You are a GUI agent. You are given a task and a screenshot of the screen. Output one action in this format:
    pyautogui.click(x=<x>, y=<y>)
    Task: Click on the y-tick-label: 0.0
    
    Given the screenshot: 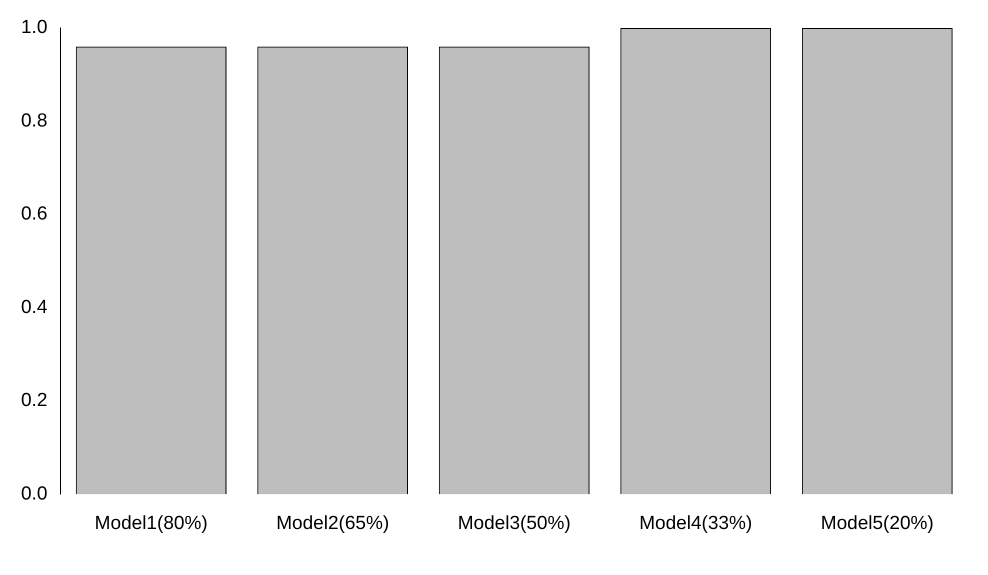 What is the action you would take?
    pyautogui.click(x=34, y=493)
    